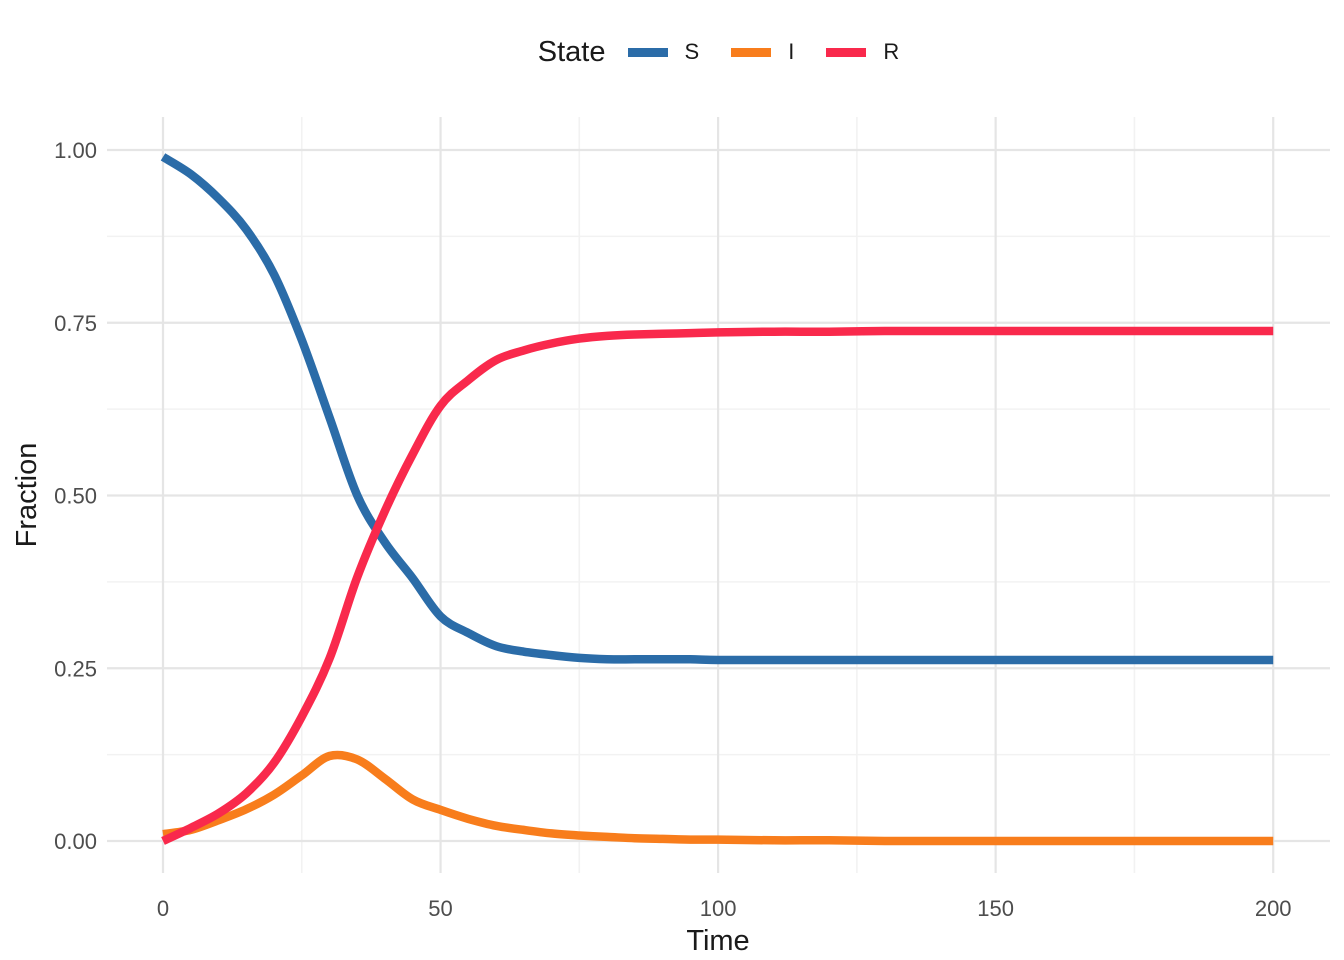 The image size is (1344, 960). Describe the element at coordinates (571, 51) in the screenshot. I see `legend-title: State` at that location.